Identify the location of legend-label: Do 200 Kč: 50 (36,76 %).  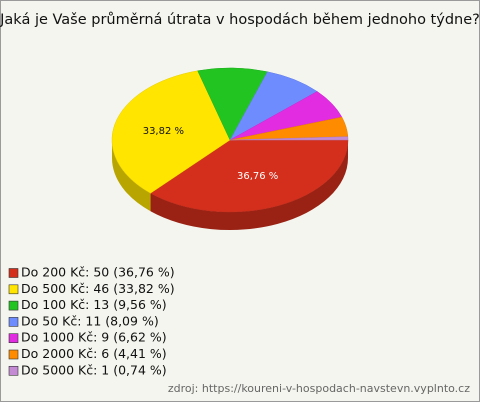
(98, 272).